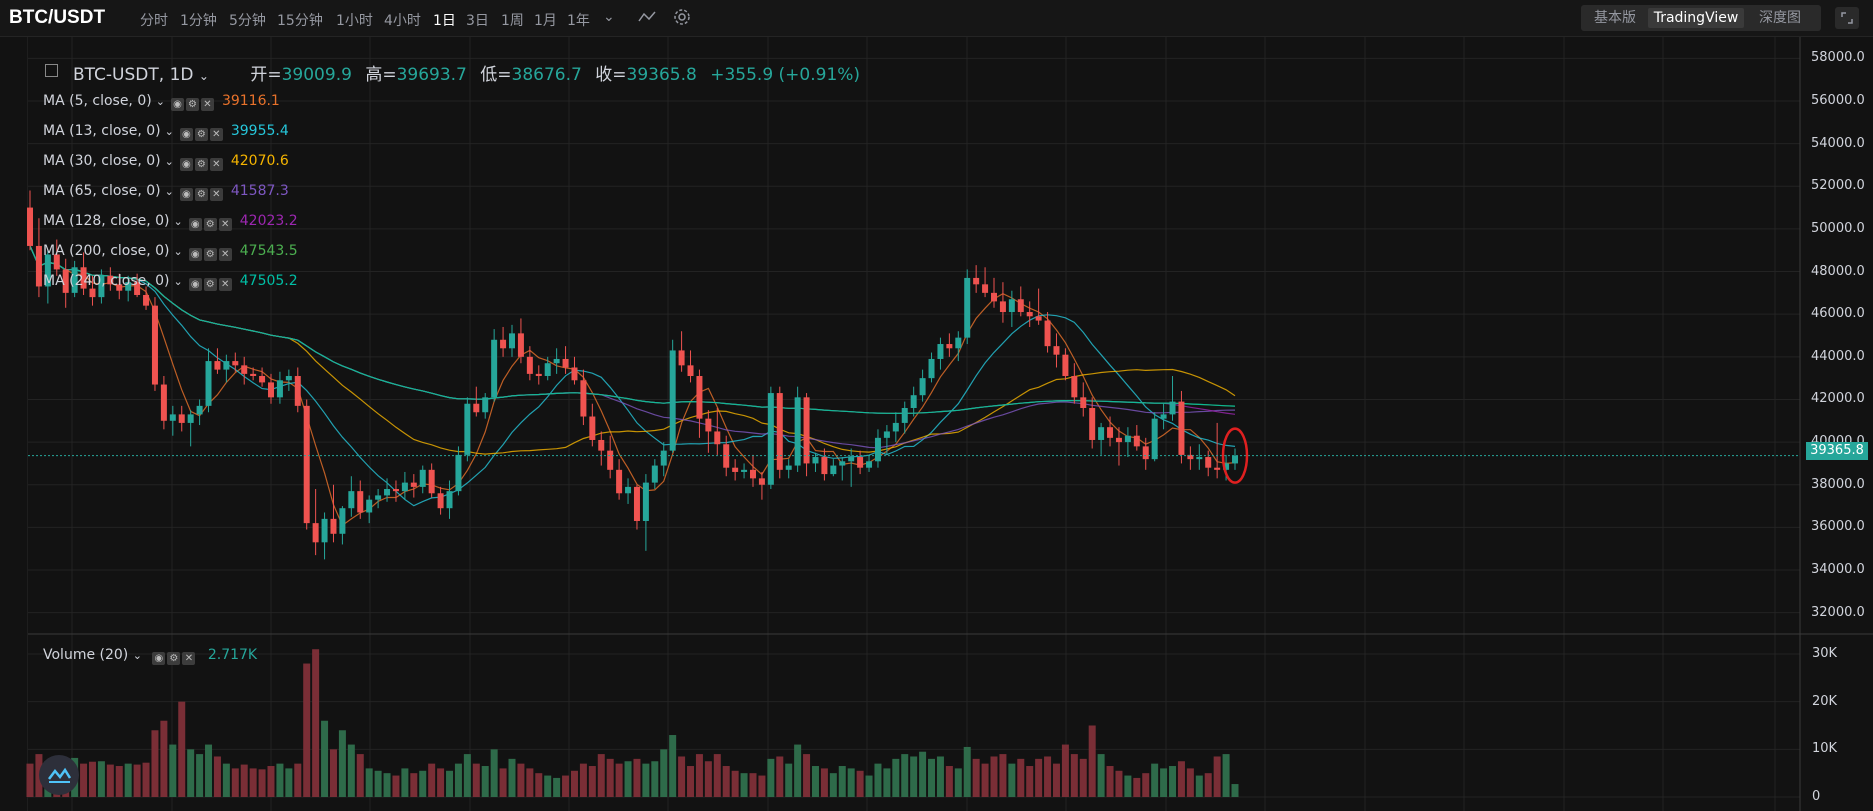 The height and width of the screenshot is (811, 1873). What do you see at coordinates (300, 21) in the screenshot?
I see `interval-3: 15分钟` at bounding box center [300, 21].